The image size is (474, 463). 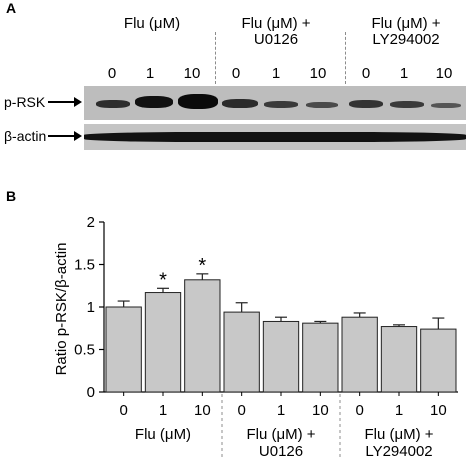 I want to click on y-tick-label: 0.5, so click(x=84, y=350).